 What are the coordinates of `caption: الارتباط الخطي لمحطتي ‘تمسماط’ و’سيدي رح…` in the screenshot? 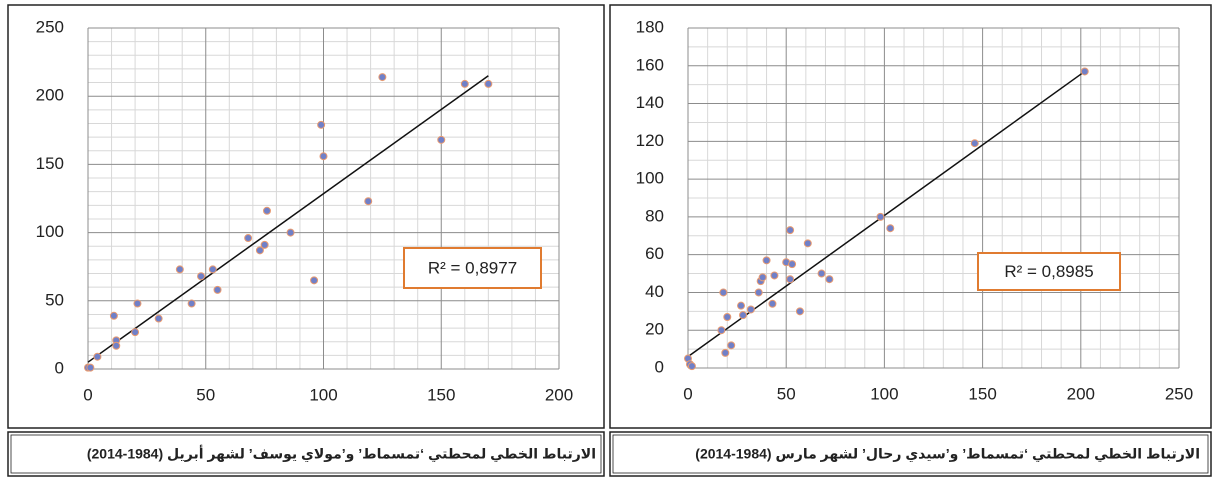 It's located at (947, 455).